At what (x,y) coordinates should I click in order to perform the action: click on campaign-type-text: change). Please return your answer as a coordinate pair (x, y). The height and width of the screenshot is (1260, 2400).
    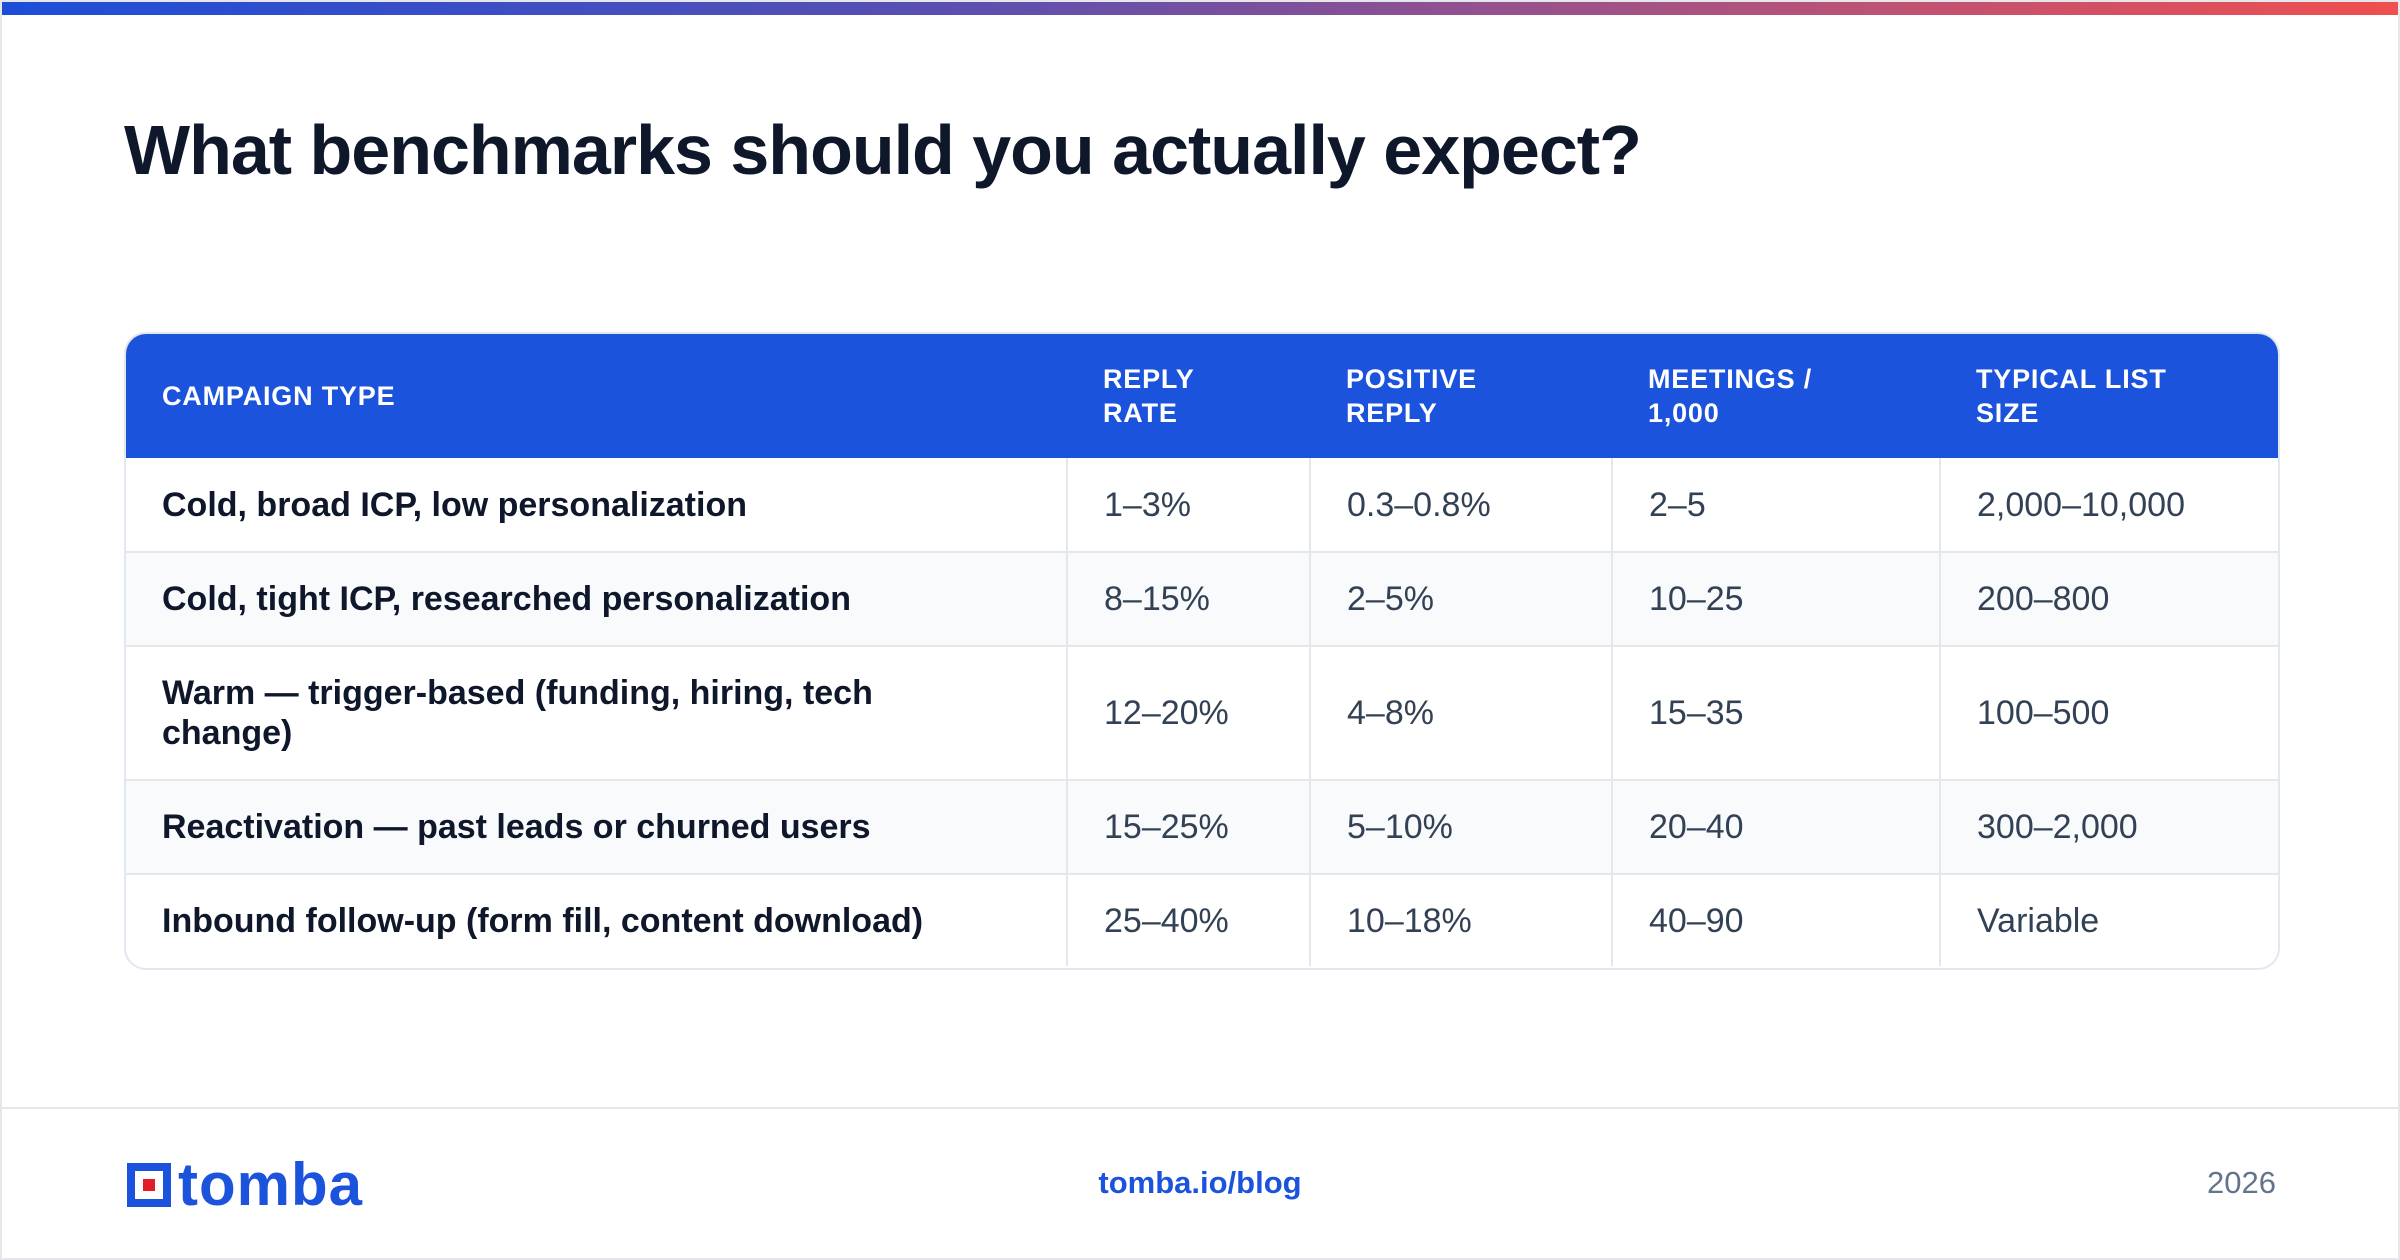
    Looking at the image, I should click on (227, 733).